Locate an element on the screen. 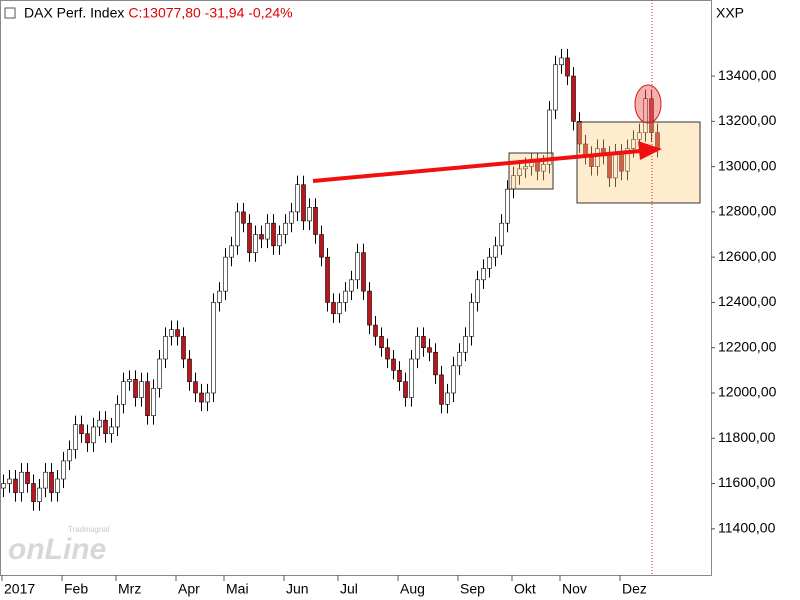 Image resolution: width=800 pixels, height=600 pixels. x-tick-label: Mrz is located at coordinates (129, 589).